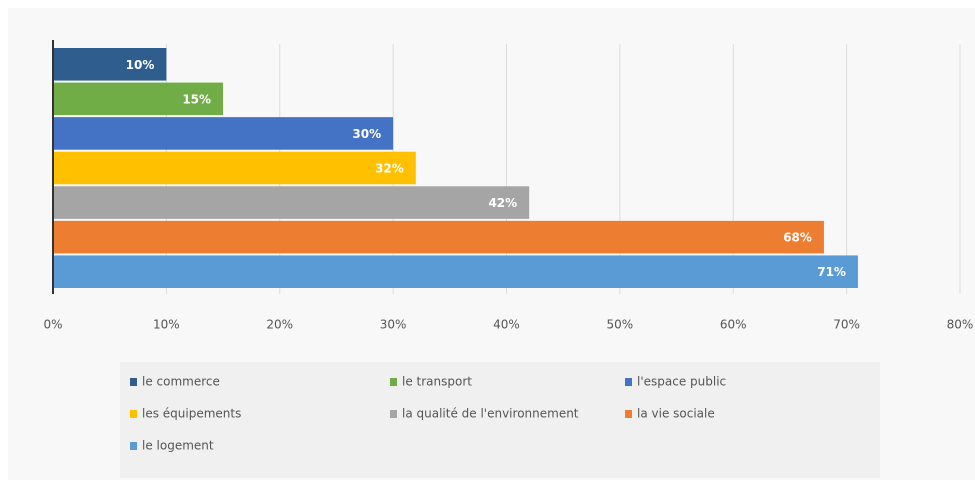 The image size is (975, 480). I want to click on legend-label: la qualité de l'environnement, so click(490, 414).